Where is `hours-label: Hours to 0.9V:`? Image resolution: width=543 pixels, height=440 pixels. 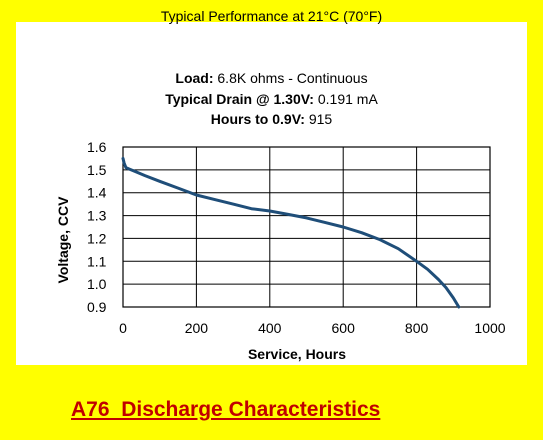
hours-label: Hours to 0.9V: is located at coordinates (257, 119).